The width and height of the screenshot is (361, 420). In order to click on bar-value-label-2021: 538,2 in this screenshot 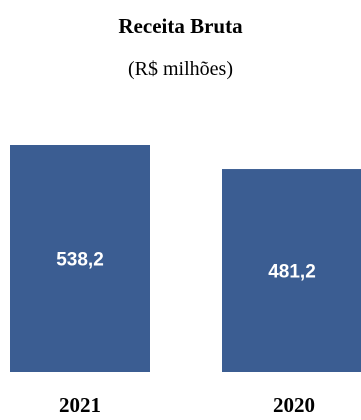, I will do `click(80, 260)`.